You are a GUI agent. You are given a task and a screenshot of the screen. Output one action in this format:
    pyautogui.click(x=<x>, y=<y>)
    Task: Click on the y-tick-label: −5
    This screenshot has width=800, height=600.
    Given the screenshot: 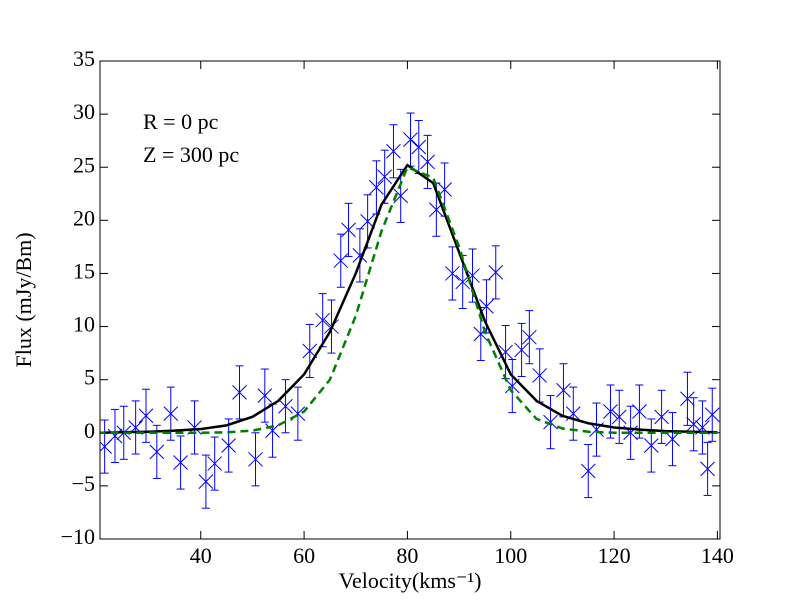 What is the action you would take?
    pyautogui.click(x=83, y=483)
    